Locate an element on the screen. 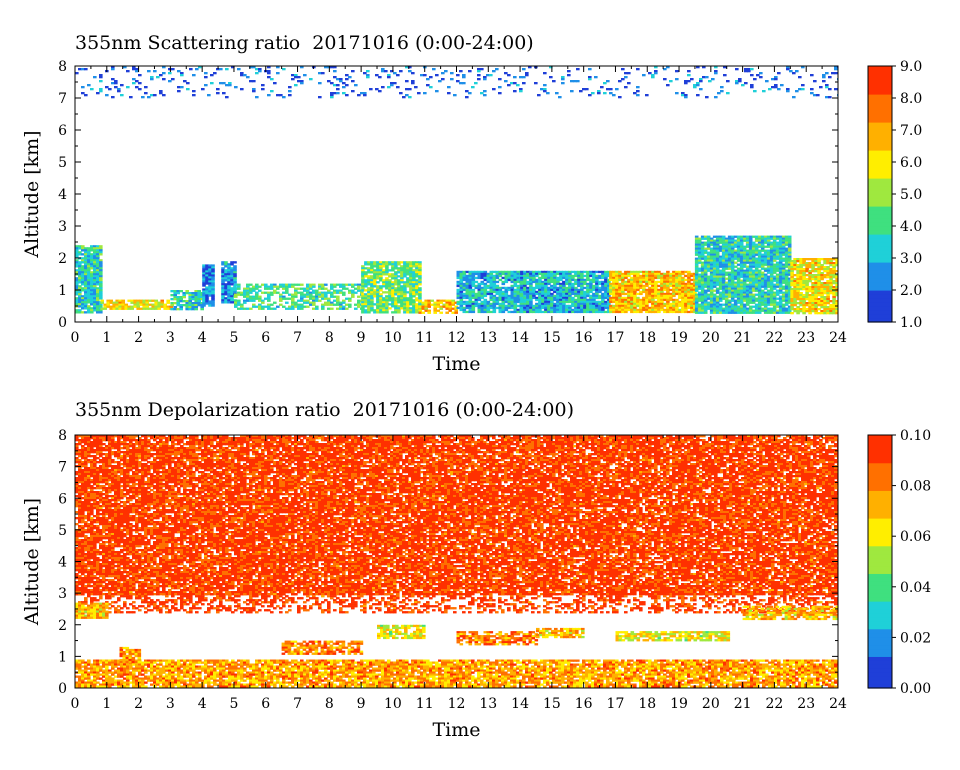 This screenshot has height=770, width=960. dr-x-tick-label: 13 is located at coordinates (488, 704).